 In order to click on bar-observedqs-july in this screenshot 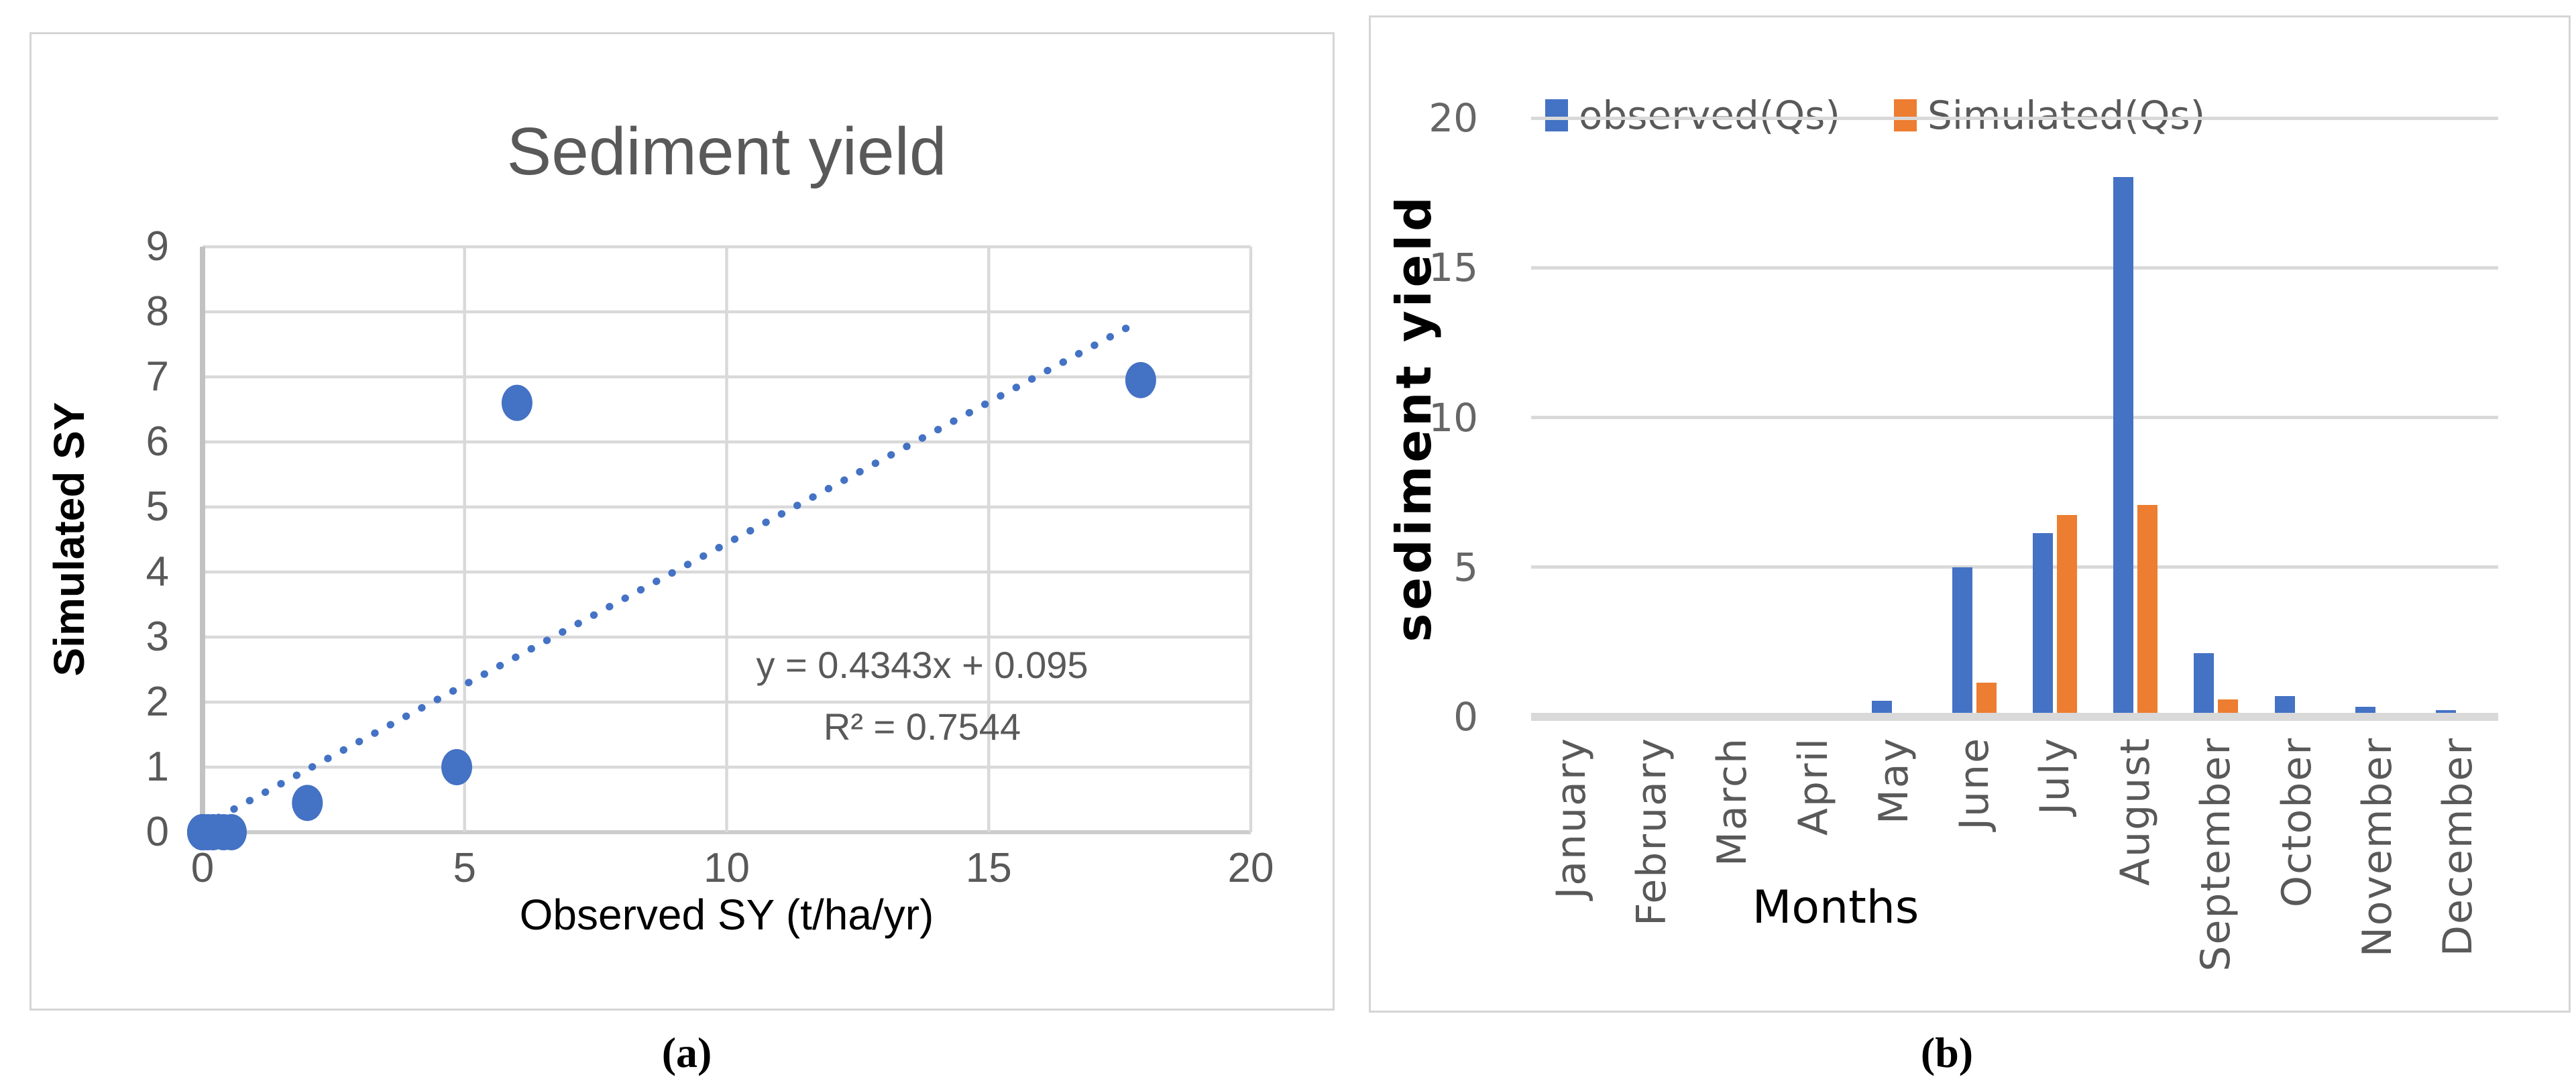, I will do `click(2043, 623)`.